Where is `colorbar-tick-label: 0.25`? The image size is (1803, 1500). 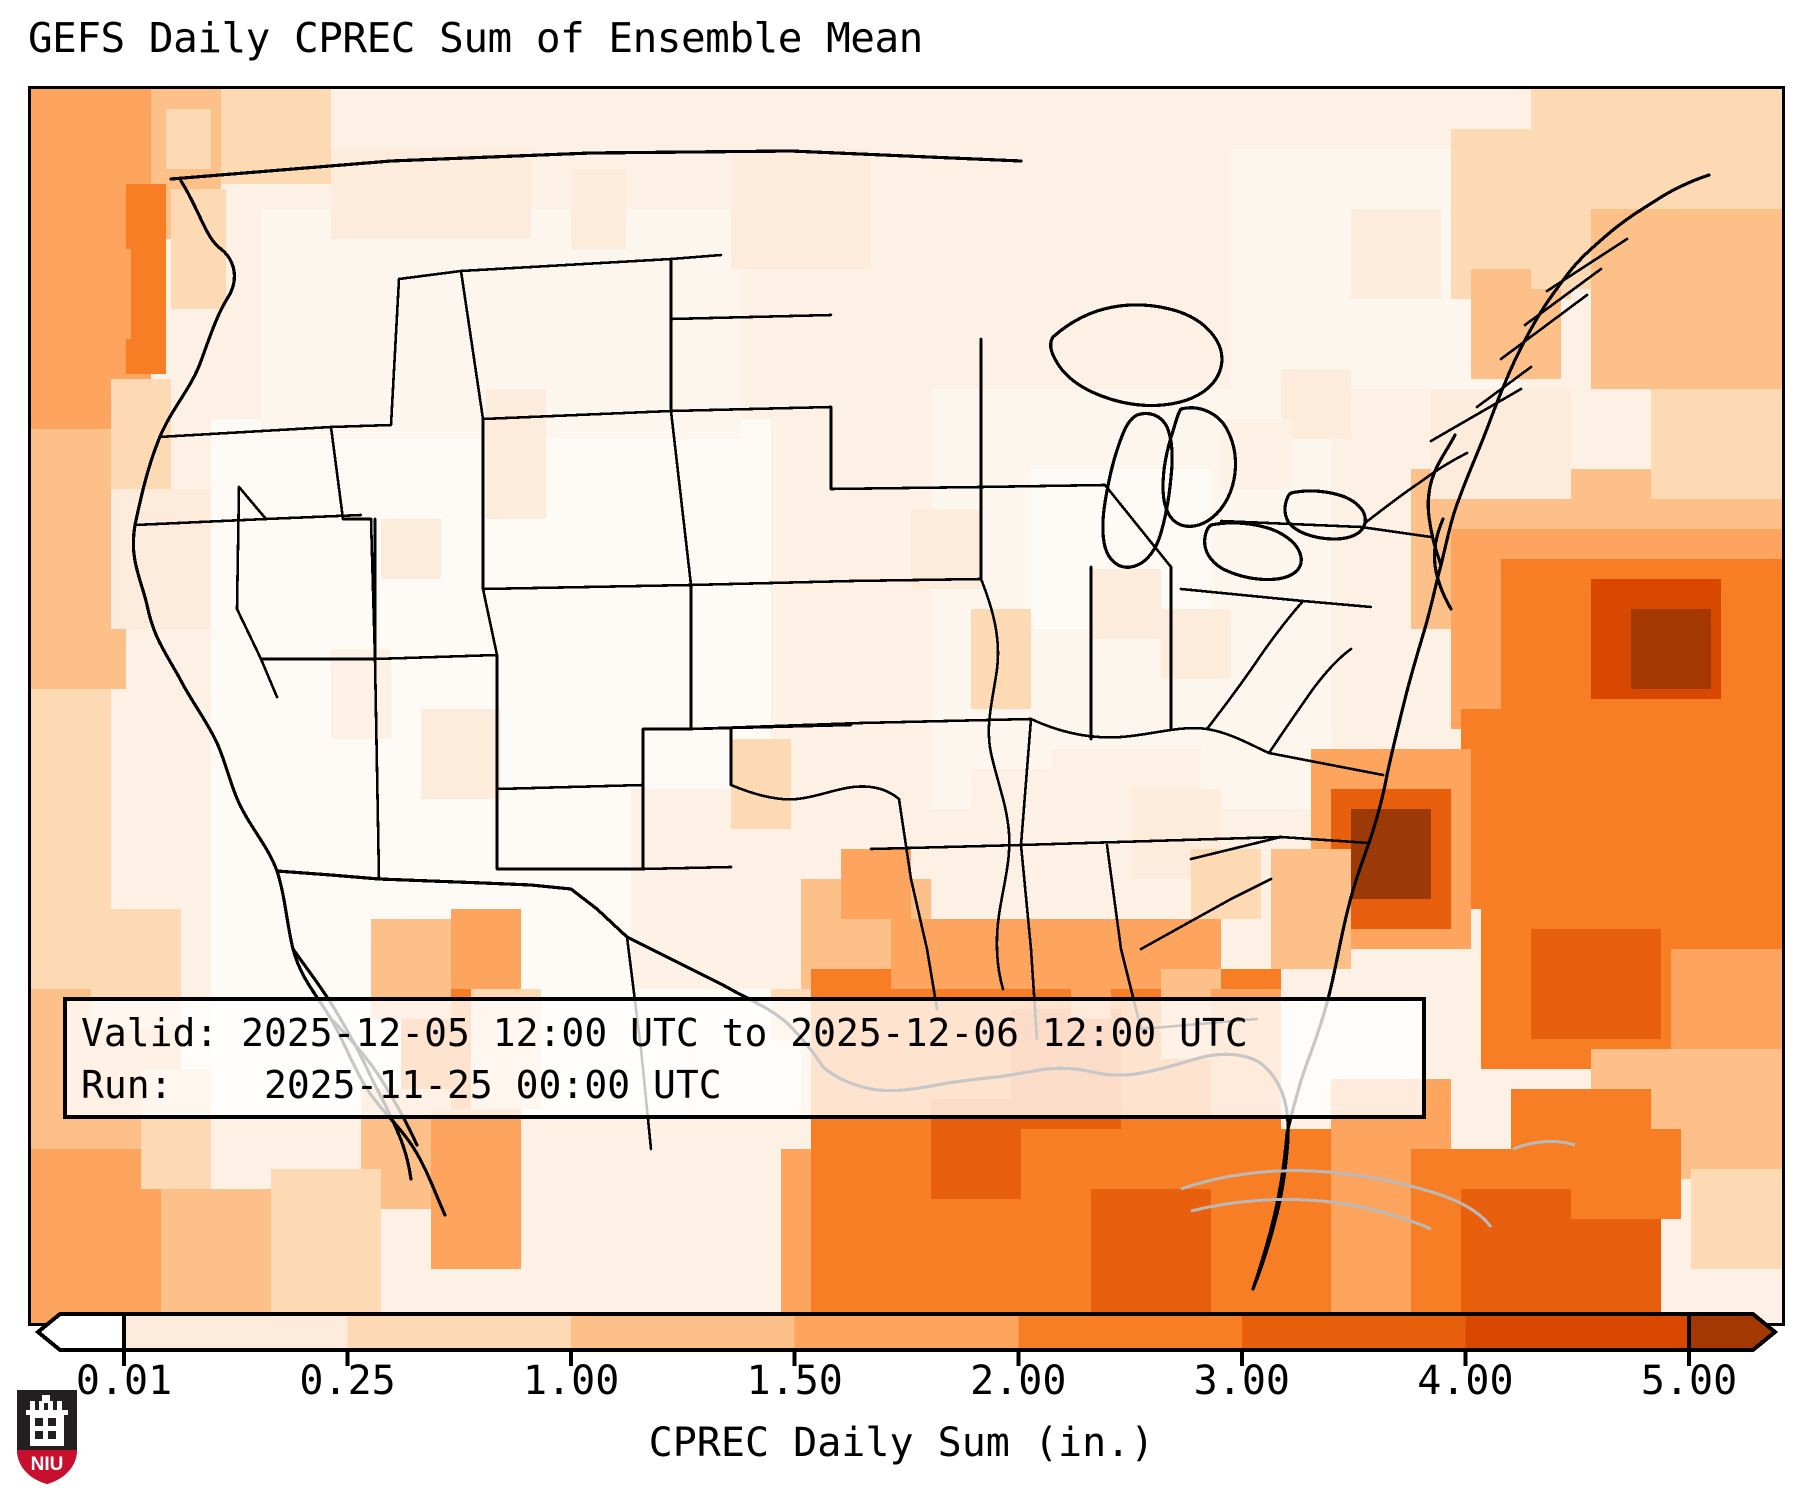
colorbar-tick-label: 0.25 is located at coordinates (347, 1381).